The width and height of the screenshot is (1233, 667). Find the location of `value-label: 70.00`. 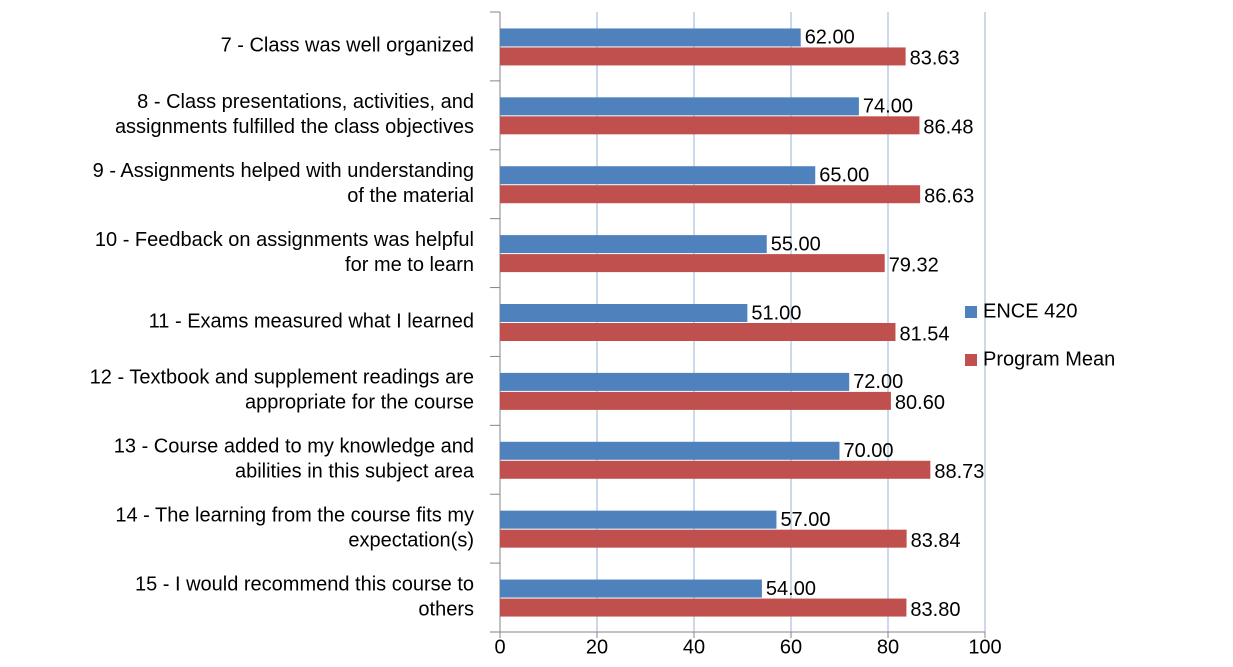

value-label: 70.00 is located at coordinates (869, 451).